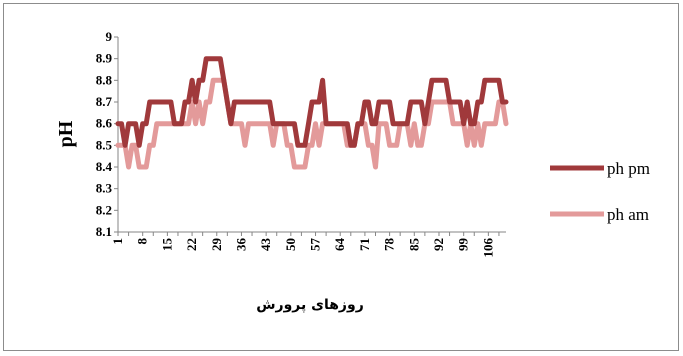 The width and height of the screenshot is (683, 356). What do you see at coordinates (66, 133) in the screenshot?
I see `y-axis-label: pH` at bounding box center [66, 133].